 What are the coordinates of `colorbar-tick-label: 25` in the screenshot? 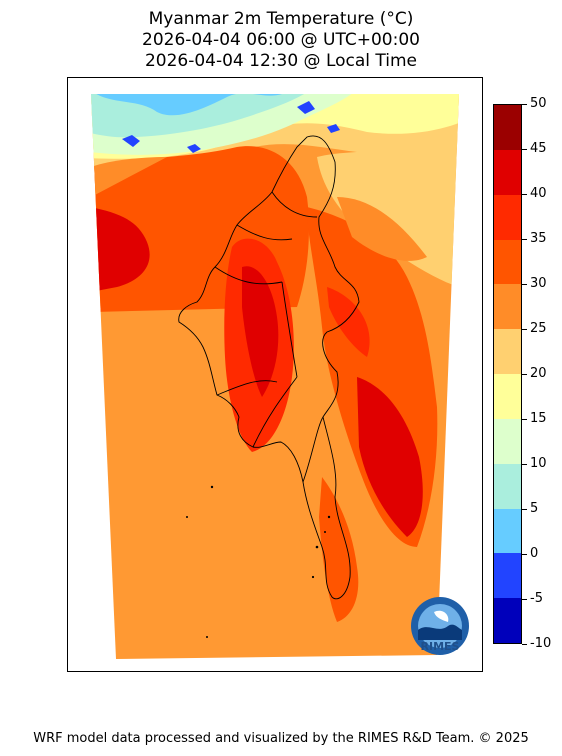 It's located at (538, 328).